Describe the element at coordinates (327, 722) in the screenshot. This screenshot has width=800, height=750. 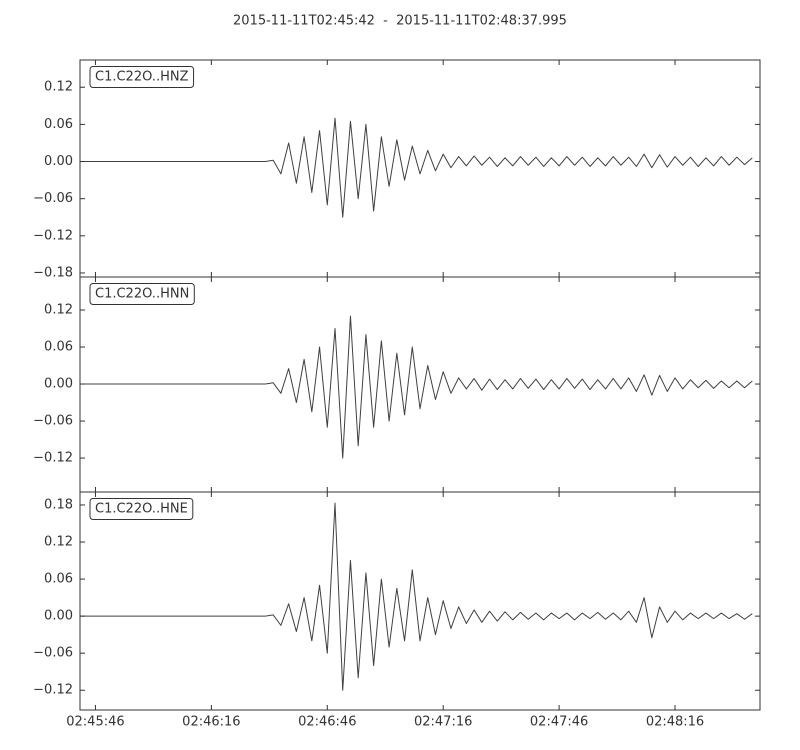
I see `x-tick-label: 02:46:46` at that location.